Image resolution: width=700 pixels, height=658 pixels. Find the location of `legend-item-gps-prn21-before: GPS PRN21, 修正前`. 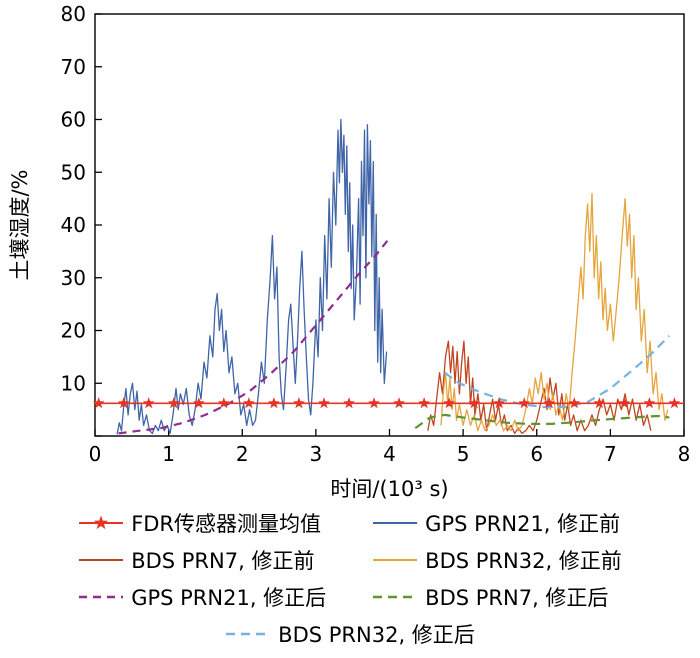

legend-item-gps-prn21-before: GPS PRN21, 修正前 is located at coordinates (497, 523).